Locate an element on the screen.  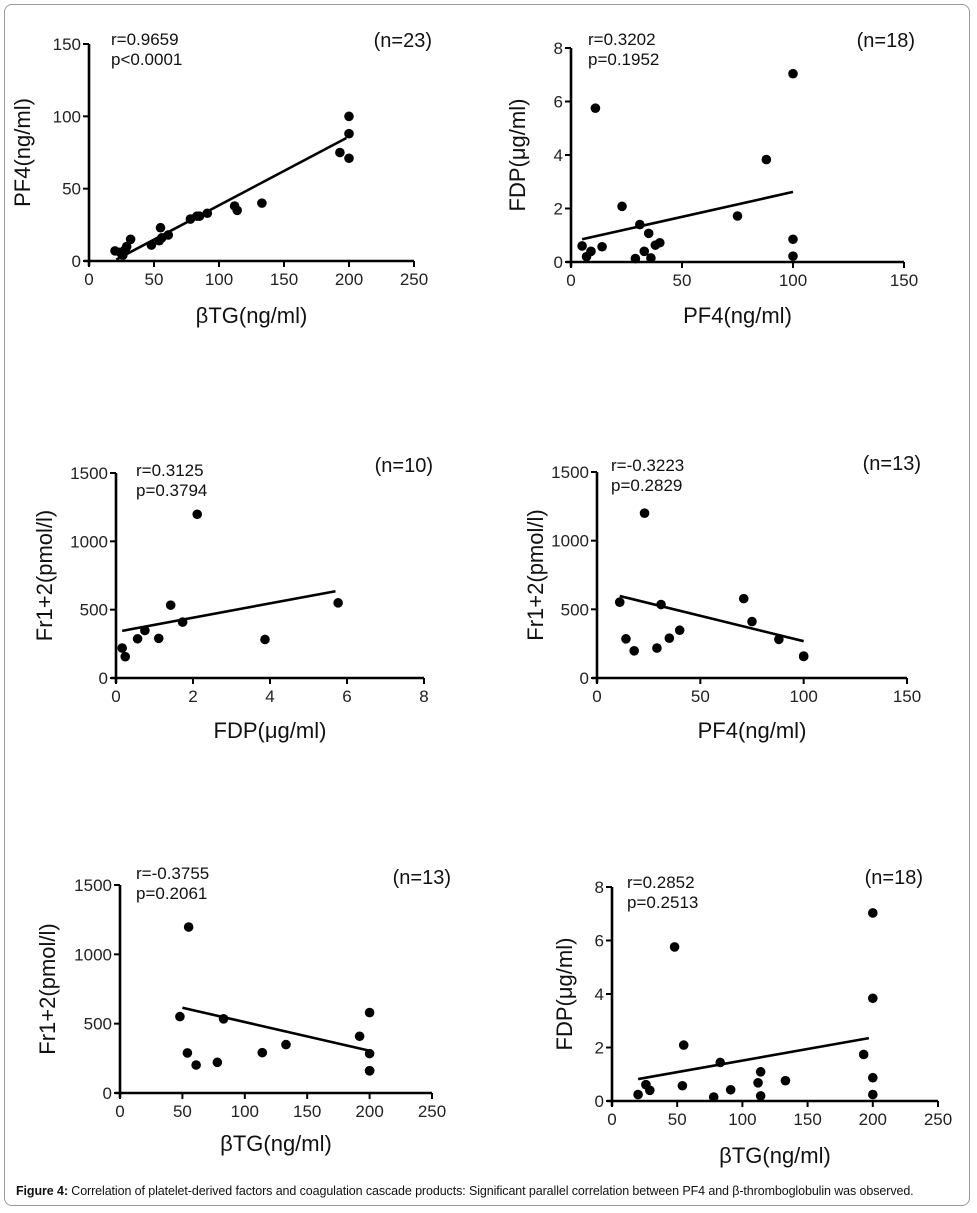
y-tick-label: 1000 is located at coordinates (93, 954).